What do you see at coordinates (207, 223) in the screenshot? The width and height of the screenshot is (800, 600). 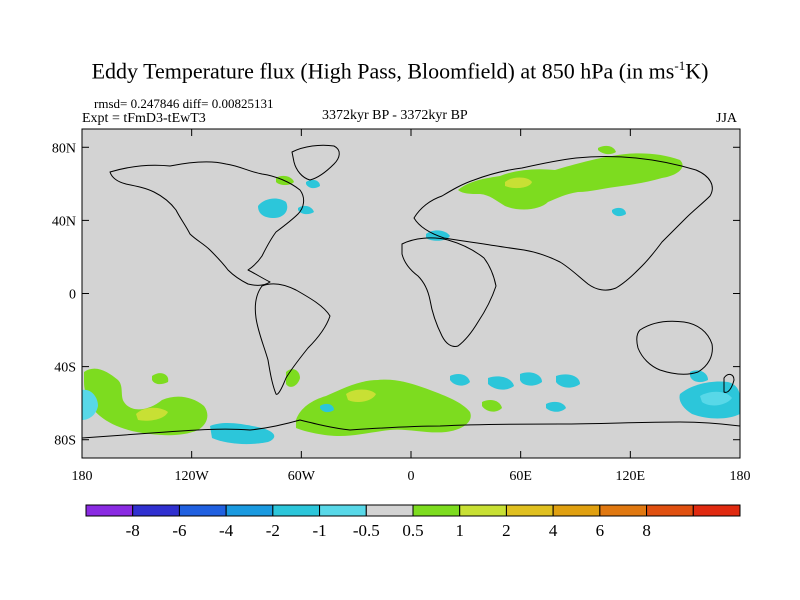 I see `coast-north-america` at bounding box center [207, 223].